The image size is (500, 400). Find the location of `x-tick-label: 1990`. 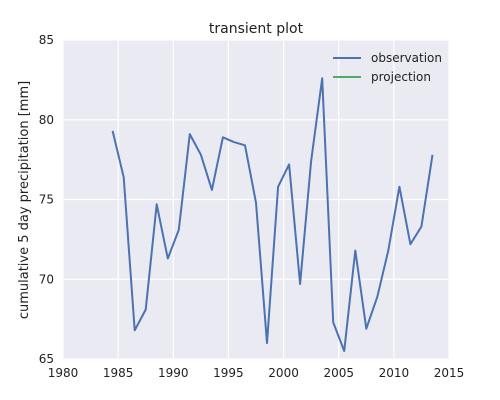

x-tick-label: 1990 is located at coordinates (173, 373).